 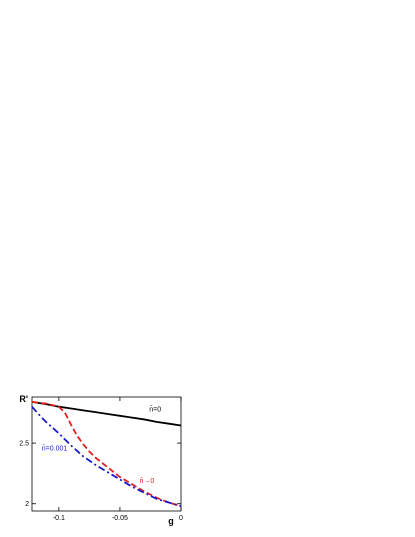 What do you see at coordinates (59, 518) in the screenshot?
I see `x-tick-label: -0.1` at bounding box center [59, 518].